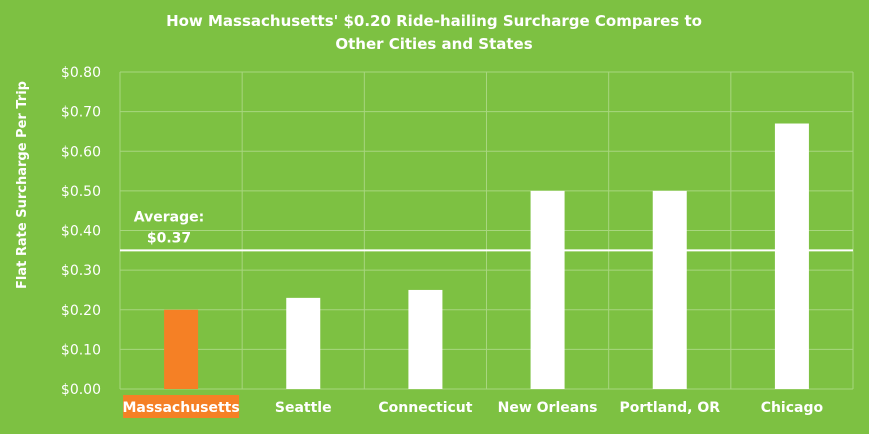 Image resolution: width=869 pixels, height=434 pixels. I want to click on y-tick-label: $0.40, so click(81, 232).